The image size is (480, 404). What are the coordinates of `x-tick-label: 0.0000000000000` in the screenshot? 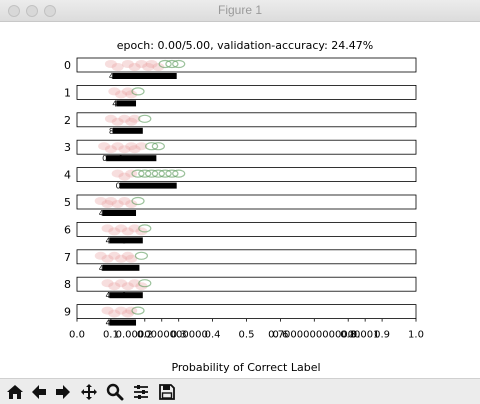 It's located at (162, 335).